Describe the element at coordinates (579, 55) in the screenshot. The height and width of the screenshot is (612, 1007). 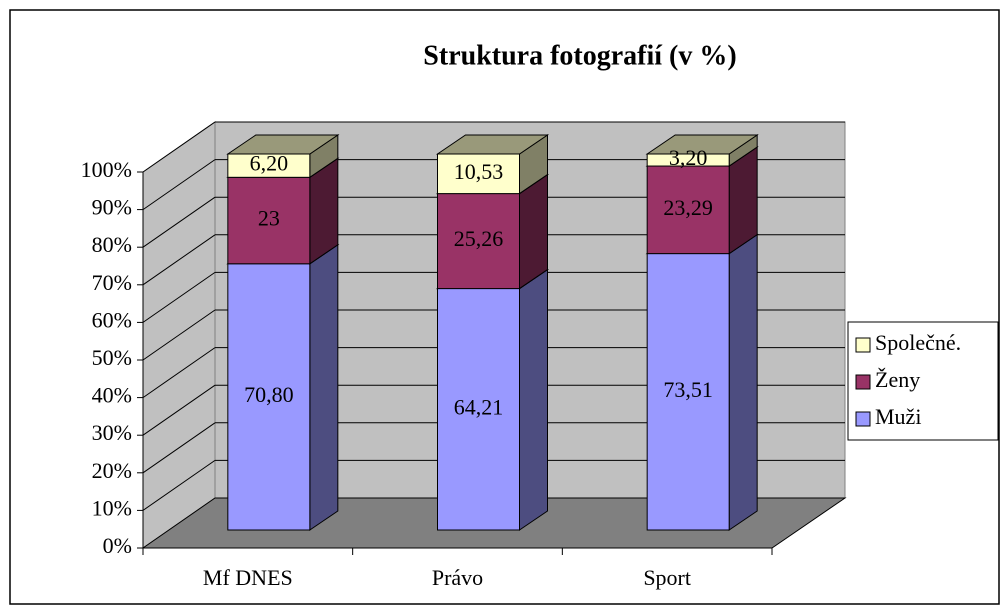
I see `chart-title: Struktura fotografií (v %)` at that location.